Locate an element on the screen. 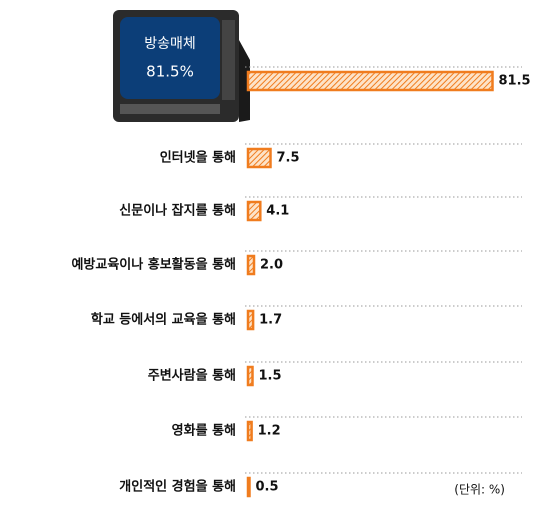 The image size is (536, 508). value-label: 0.5 is located at coordinates (267, 487).